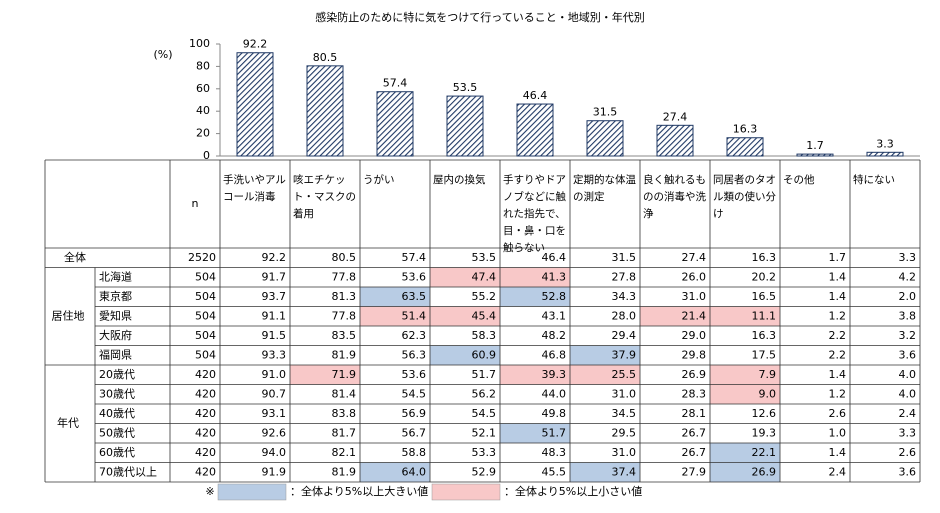  I want to click on table-value: 21.4, so click(694, 315).